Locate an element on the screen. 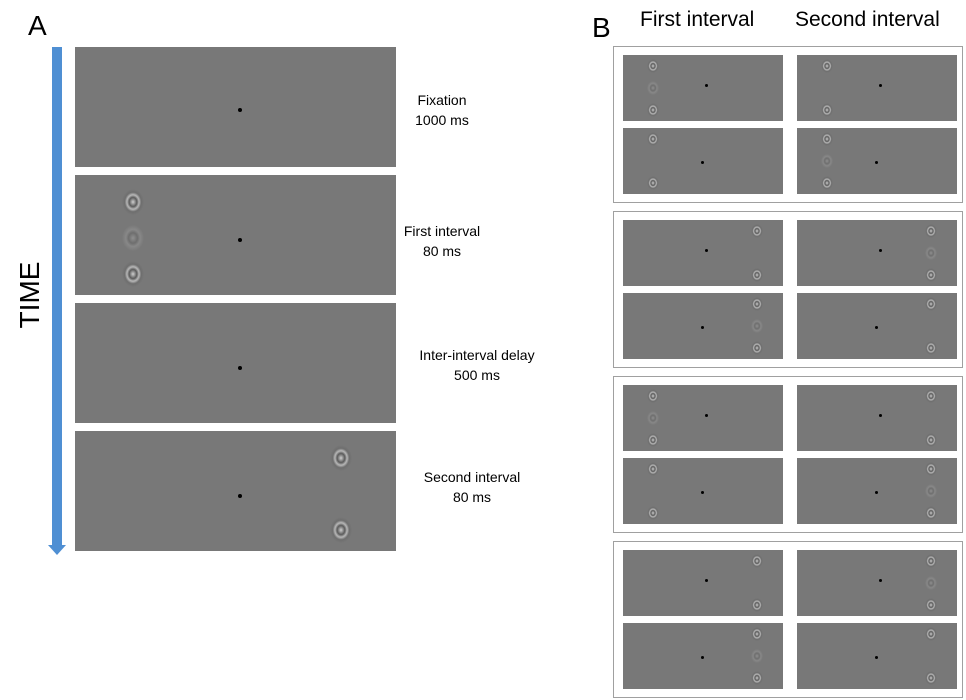 The width and height of the screenshot is (966, 700). time-axis-arrow is located at coordinates (57, 296).